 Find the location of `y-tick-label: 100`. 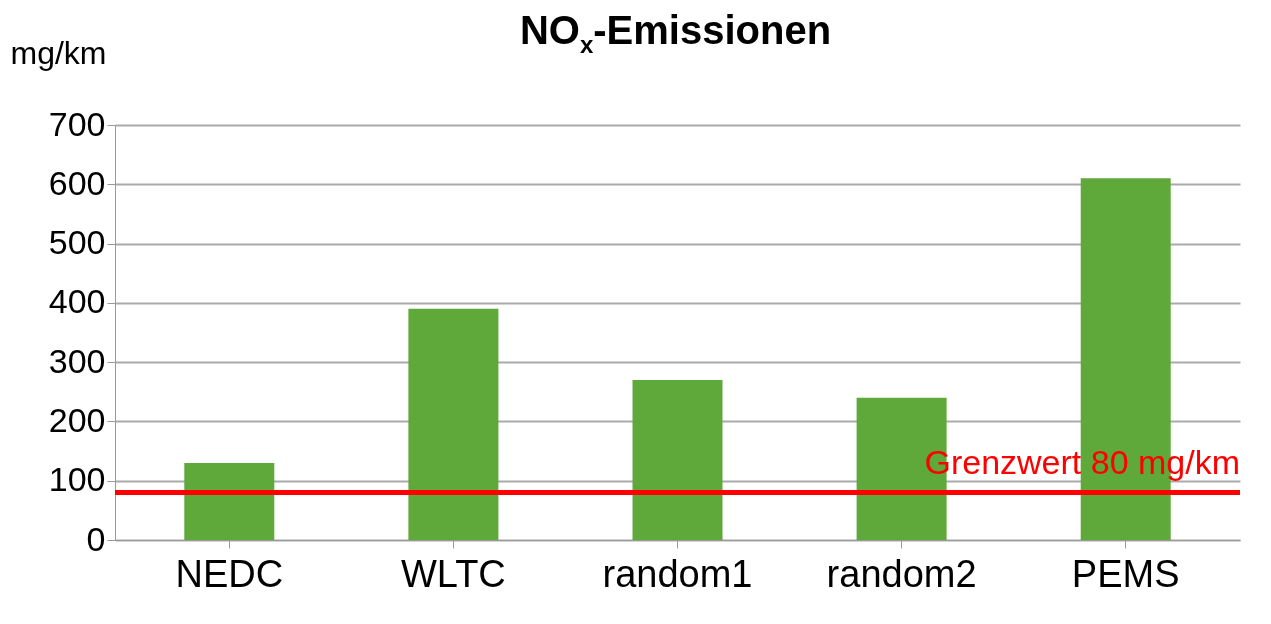

y-tick-label: 100 is located at coordinates (77, 479).